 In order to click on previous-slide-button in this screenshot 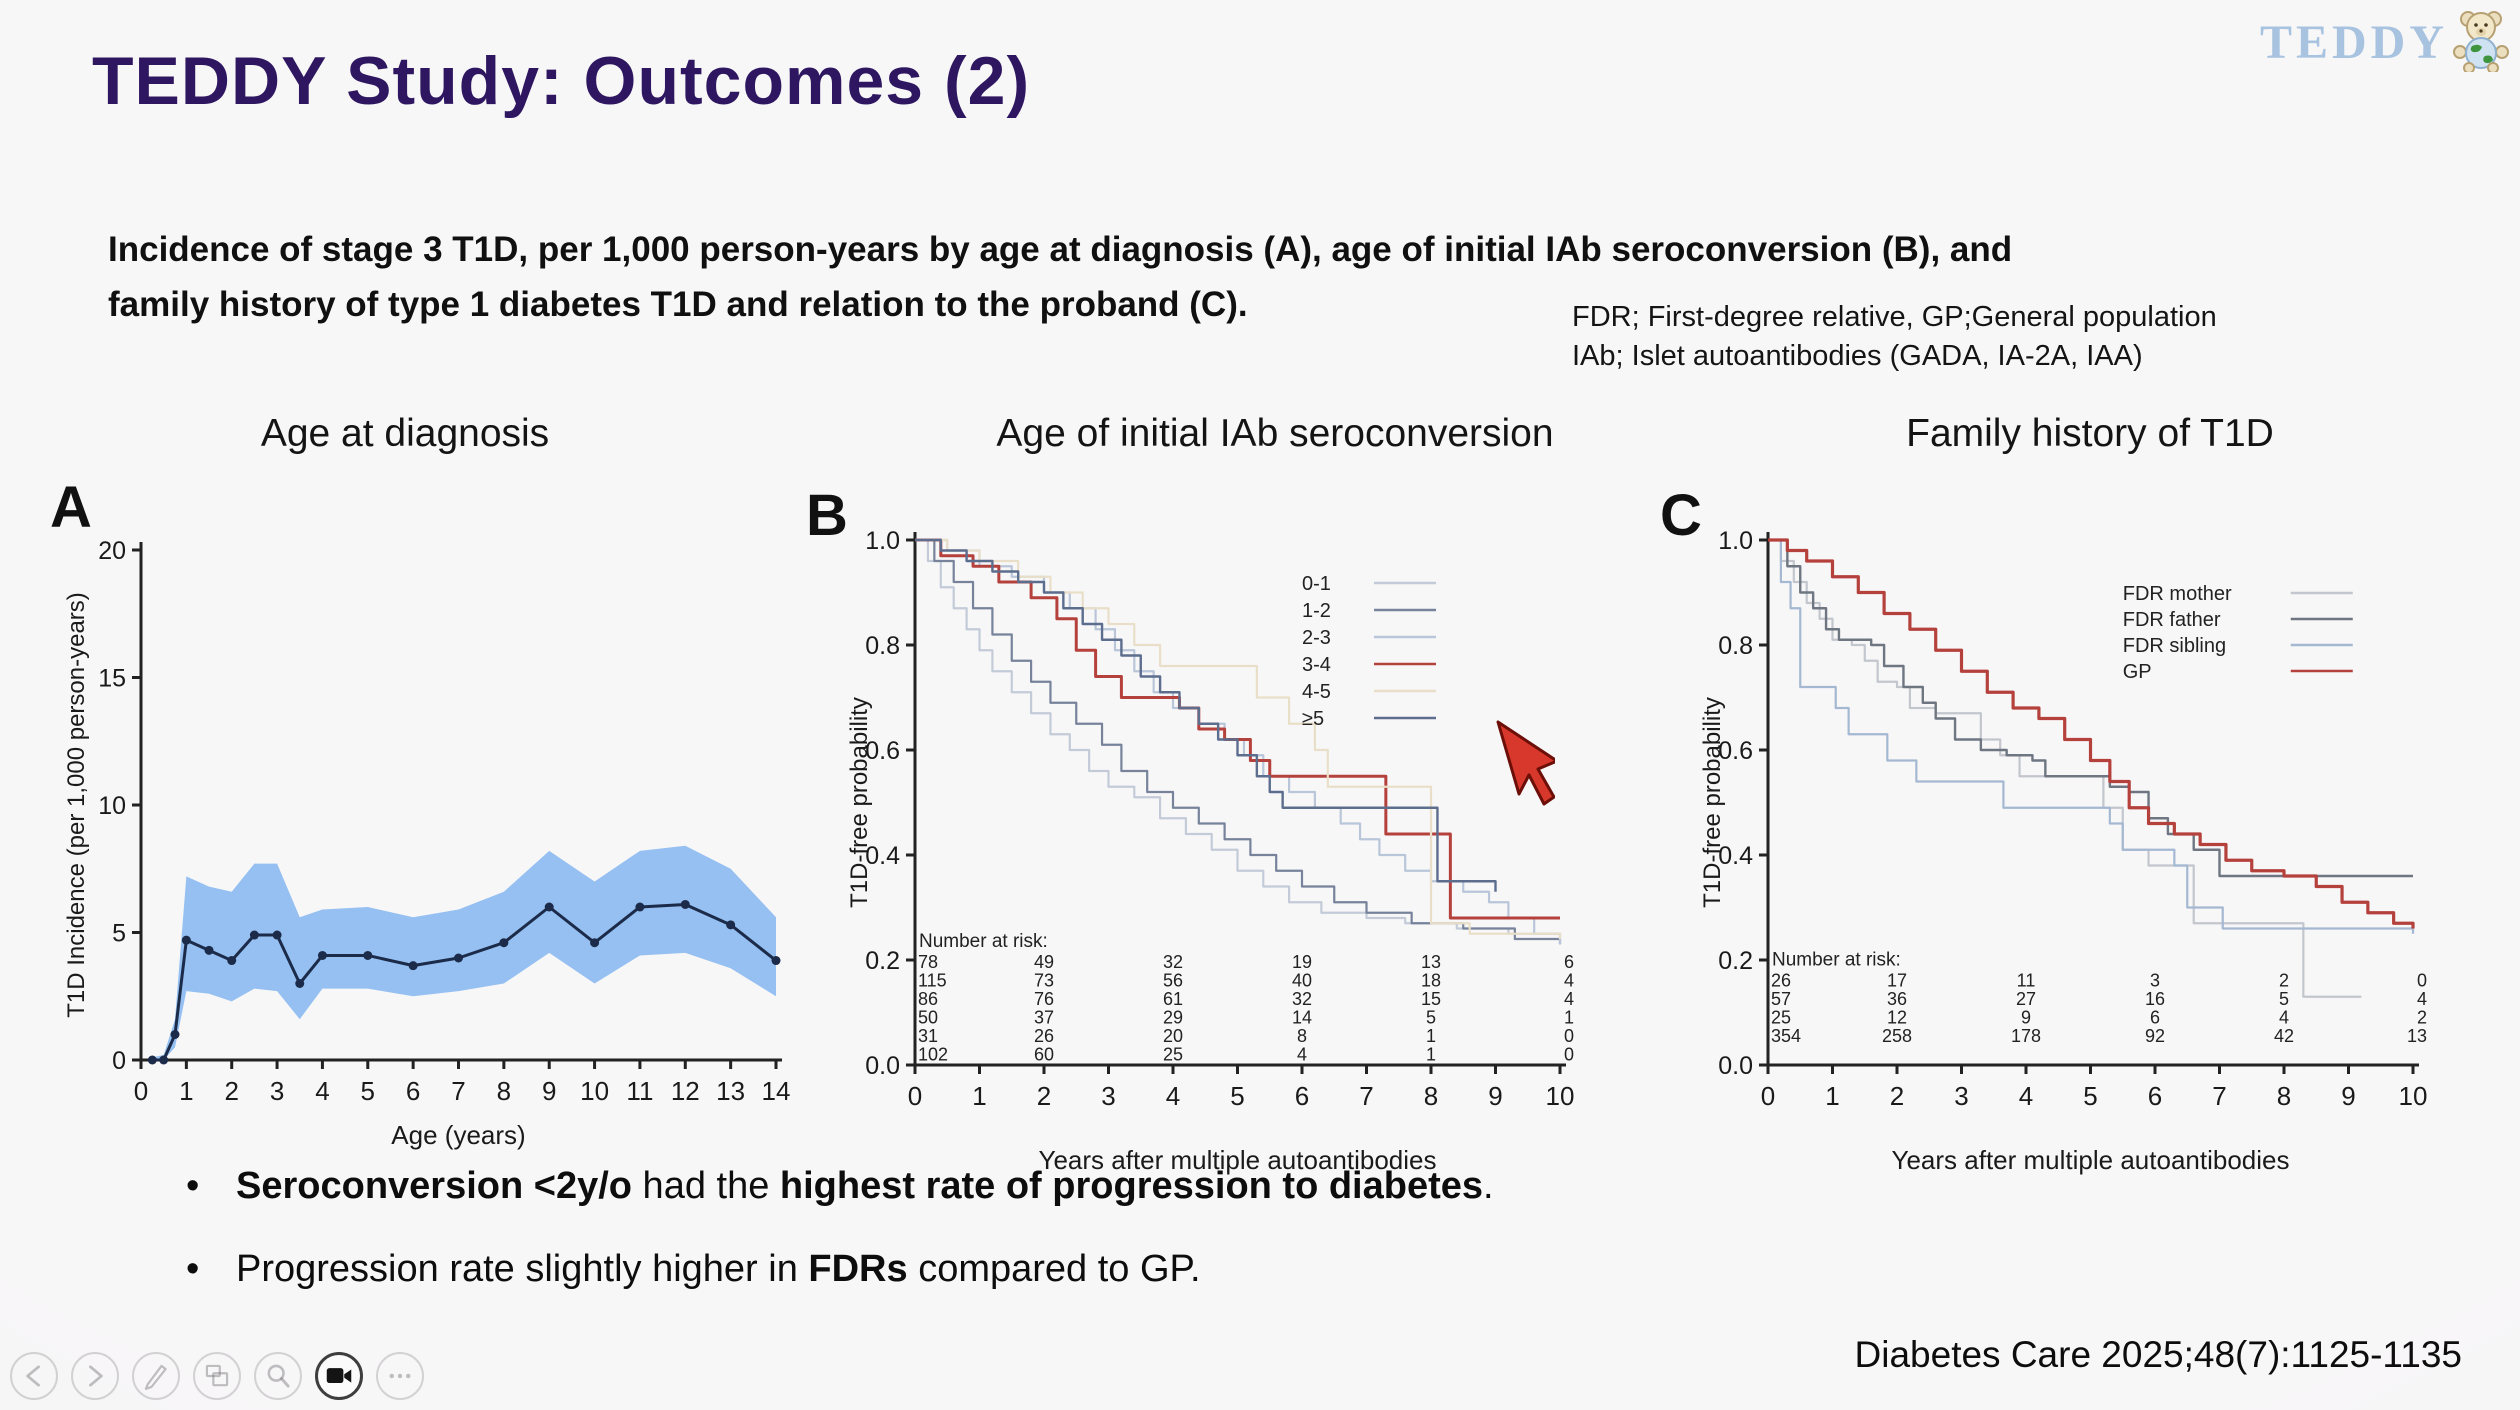, I will do `click(34, 1376)`.